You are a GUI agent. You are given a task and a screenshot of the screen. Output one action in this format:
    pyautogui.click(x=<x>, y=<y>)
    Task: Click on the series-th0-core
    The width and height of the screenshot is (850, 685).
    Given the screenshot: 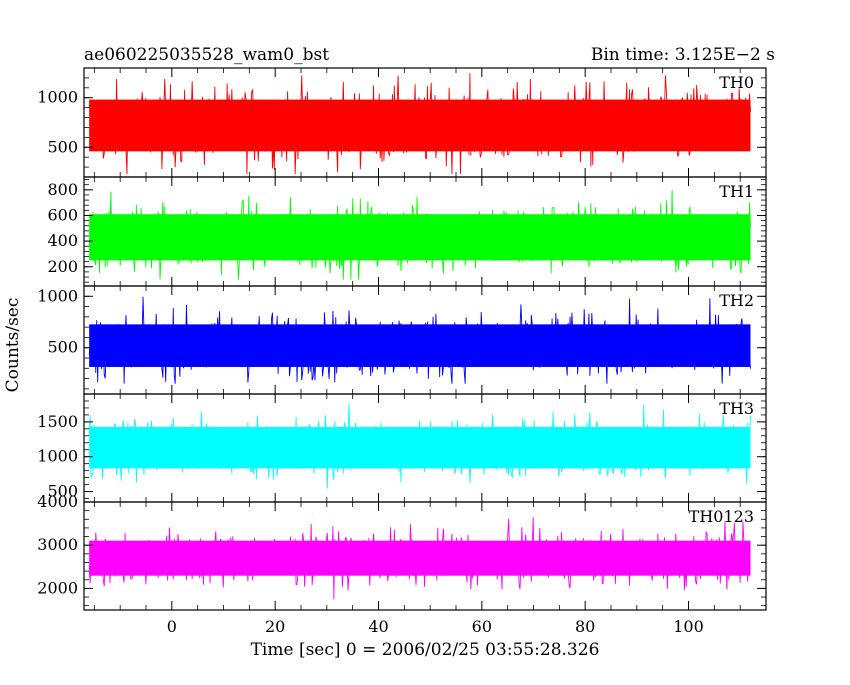 What is the action you would take?
    pyautogui.click(x=420, y=125)
    